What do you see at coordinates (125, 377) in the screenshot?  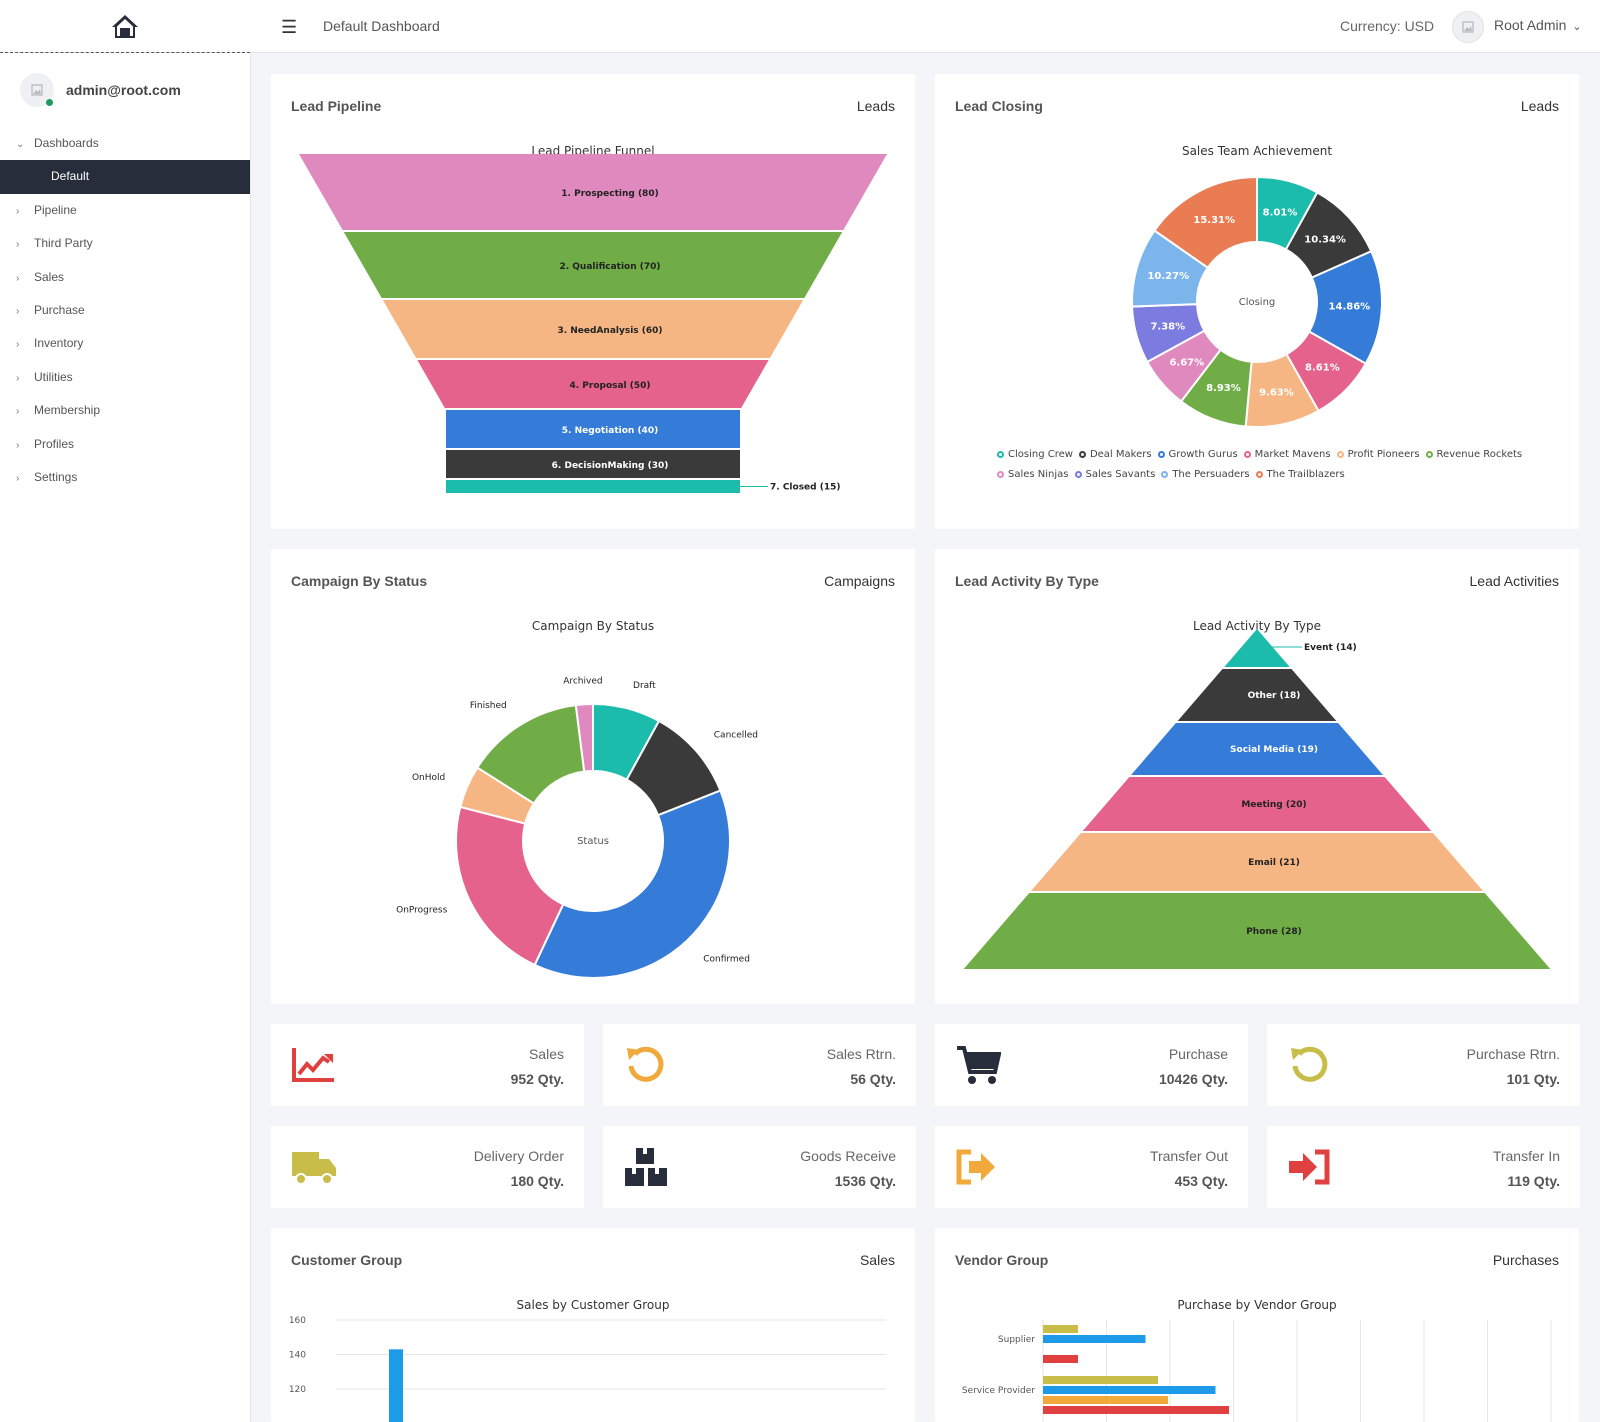 I see `sidebar-item-utilities: › Utilities` at bounding box center [125, 377].